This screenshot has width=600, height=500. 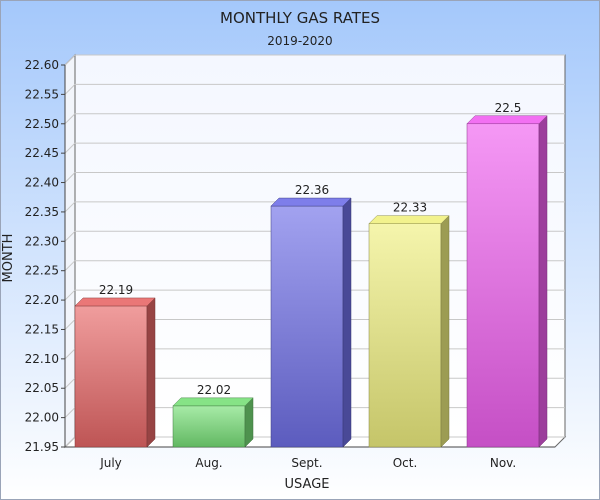 What do you see at coordinates (42, 153) in the screenshot?
I see `y-tick-label: 22.45` at bounding box center [42, 153].